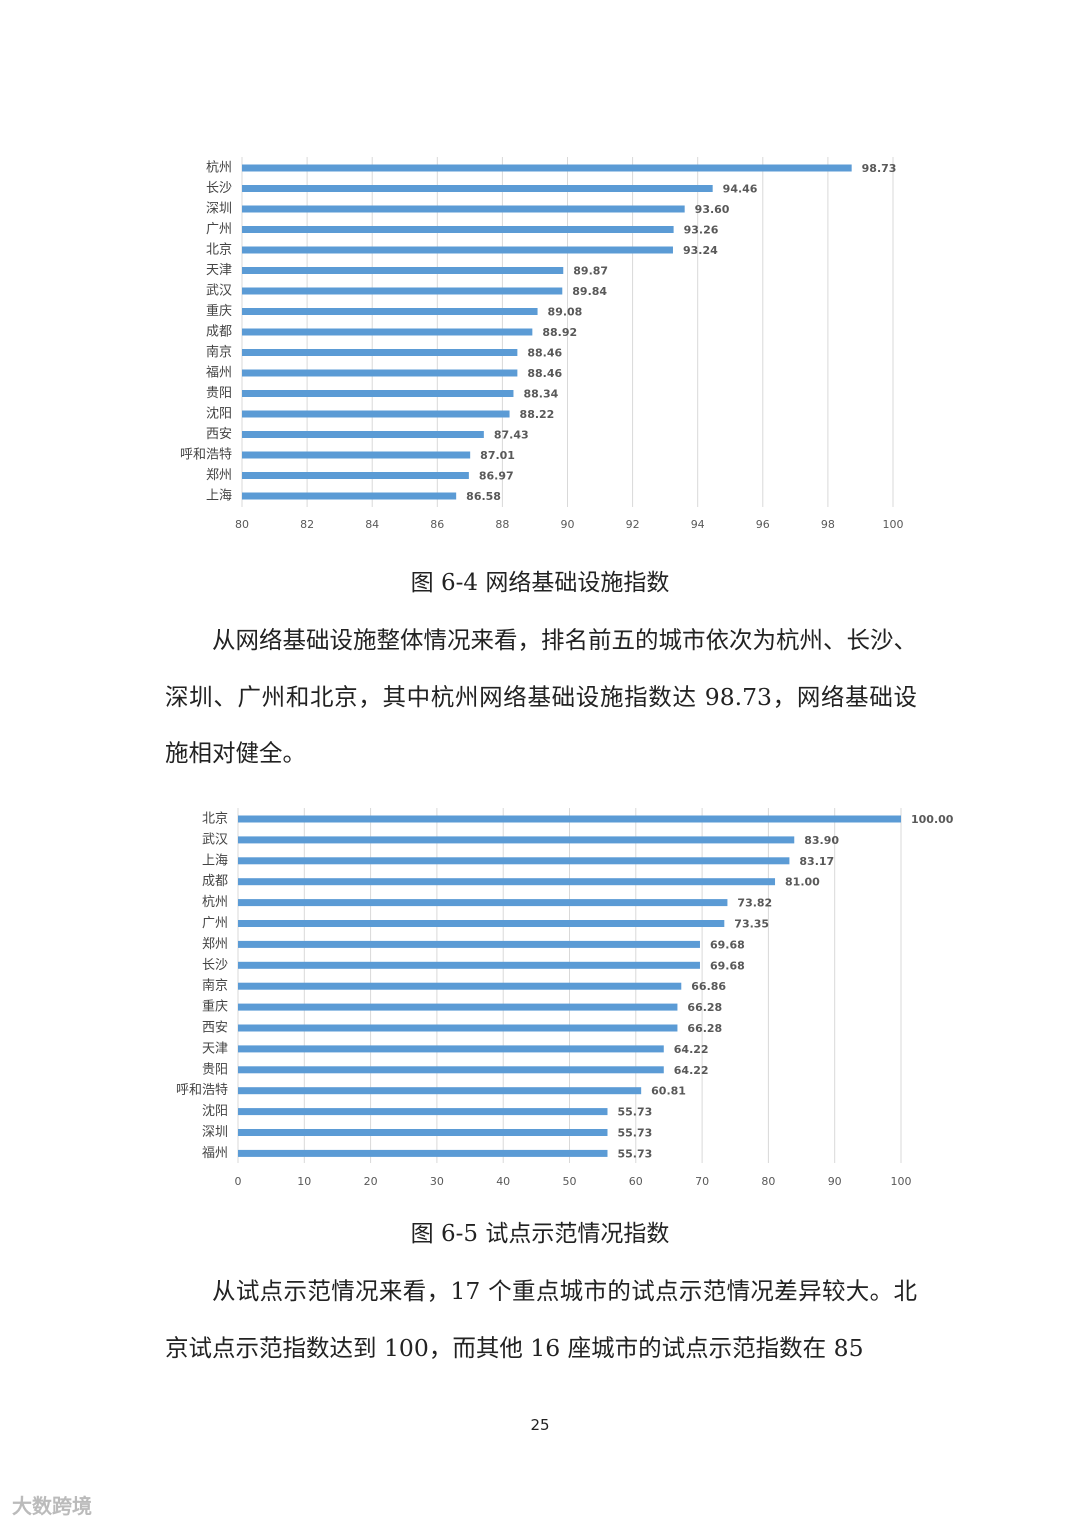 The image size is (1080, 1527). I want to click on y-tick-label: 北京, so click(219, 250).